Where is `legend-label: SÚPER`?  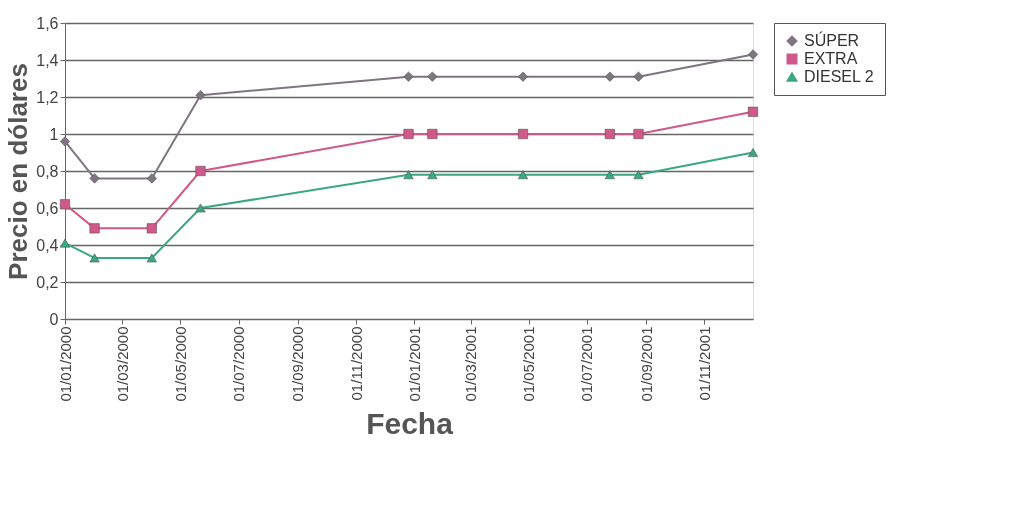 legend-label: SÚPER is located at coordinates (832, 40).